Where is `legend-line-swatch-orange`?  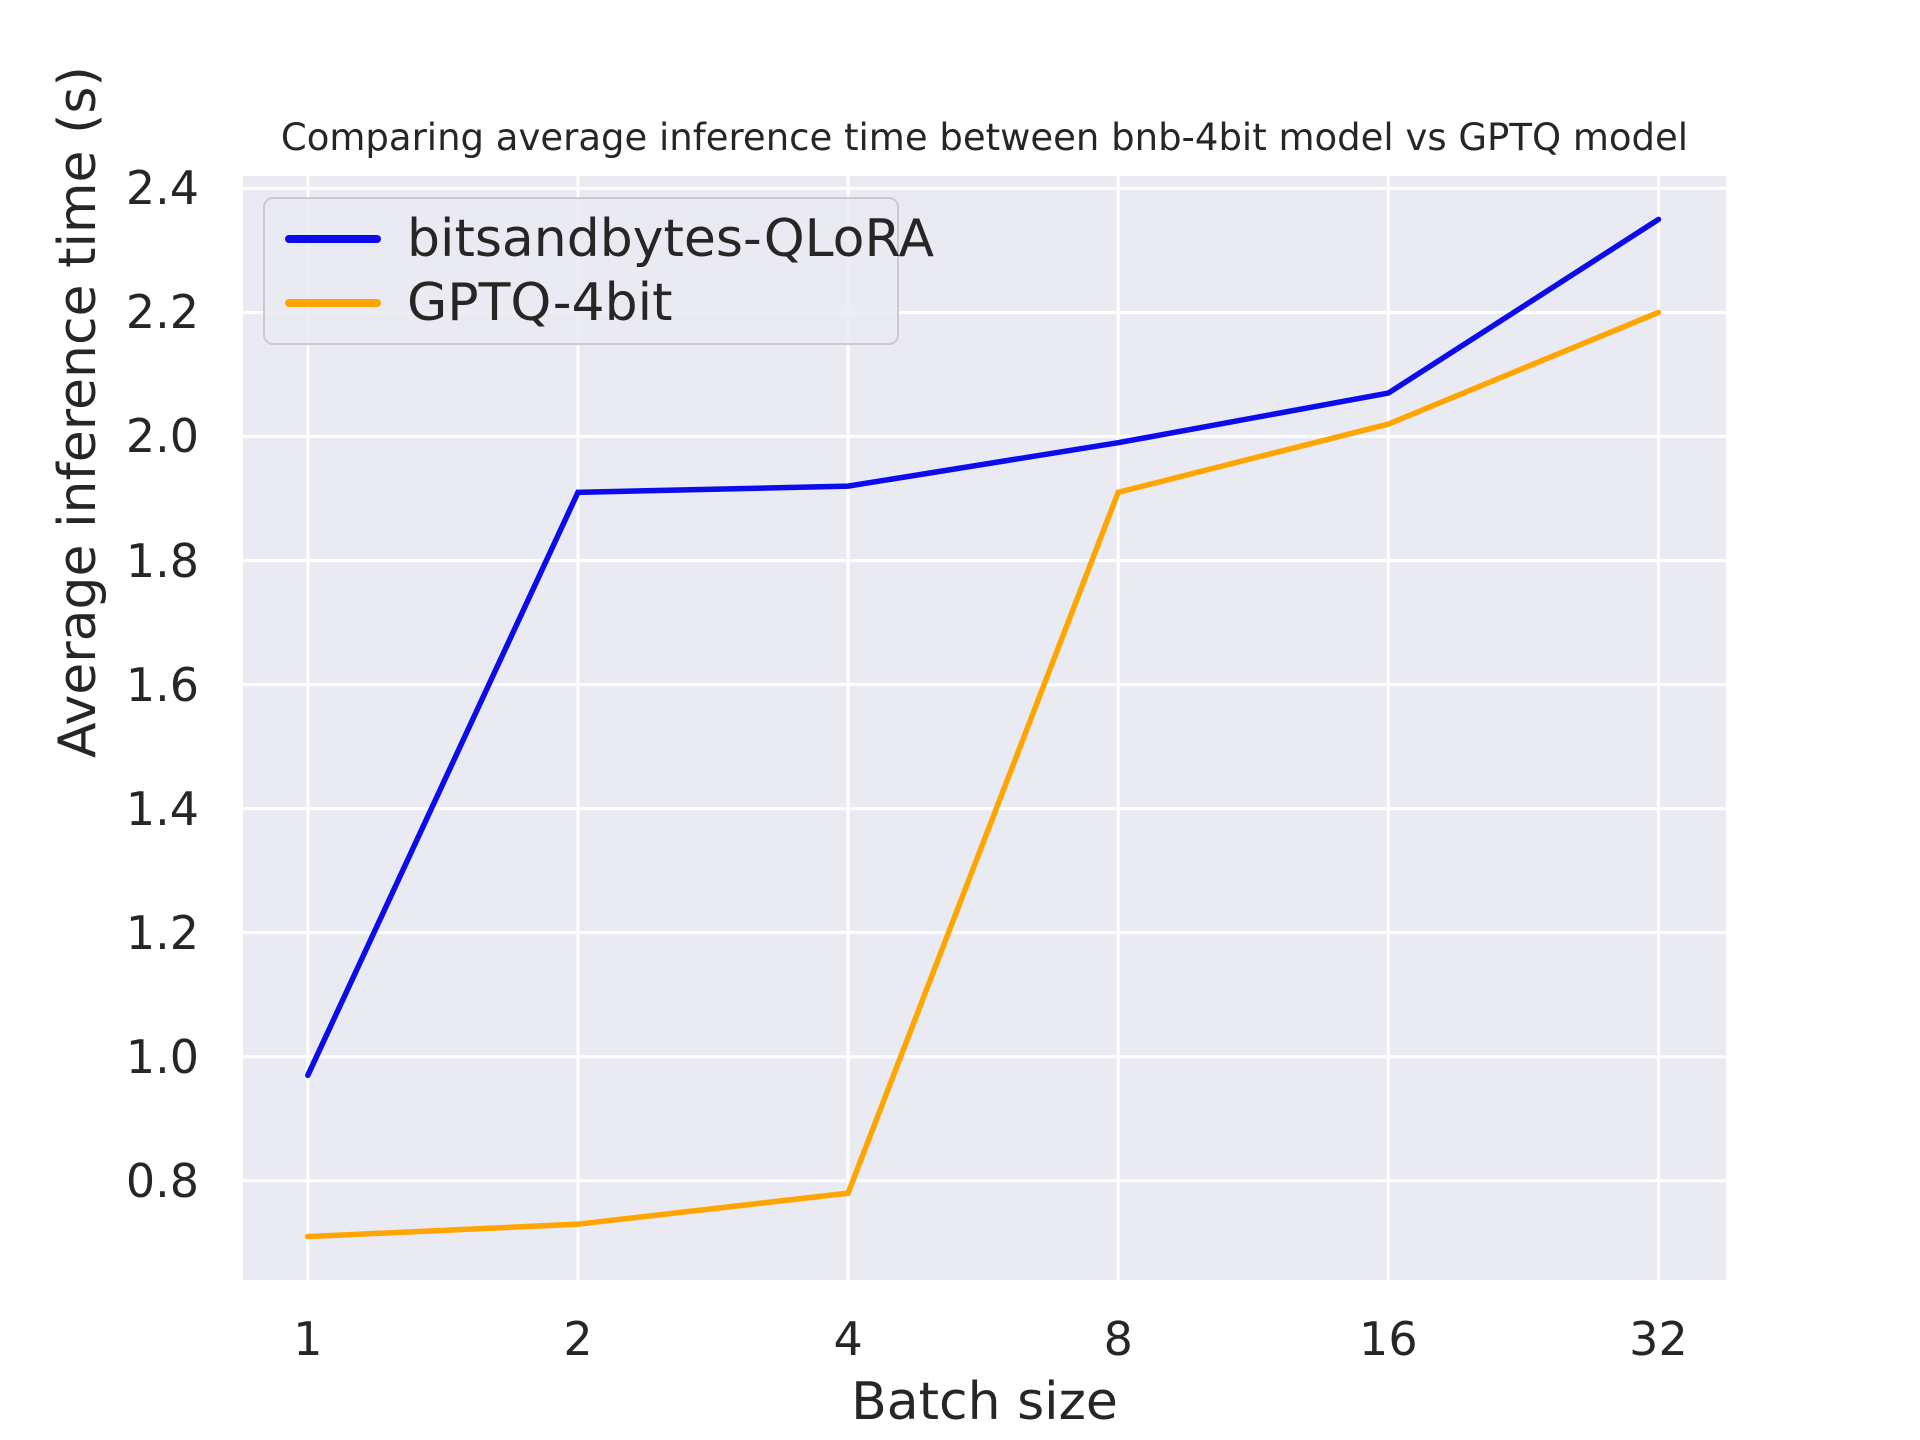
legend-line-swatch-orange is located at coordinates (333, 303).